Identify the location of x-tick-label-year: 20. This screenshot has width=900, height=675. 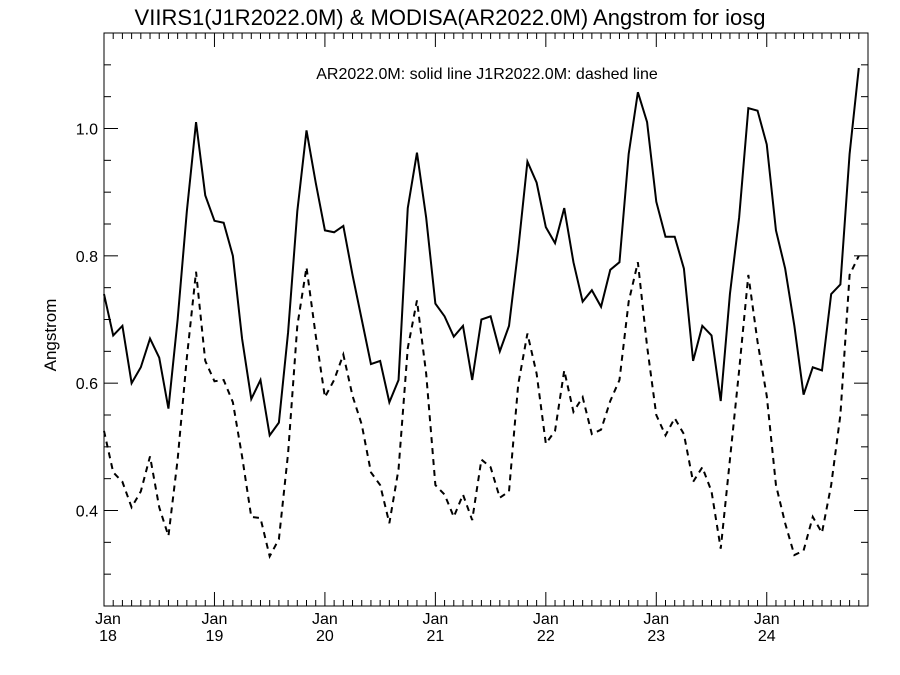
(325, 636).